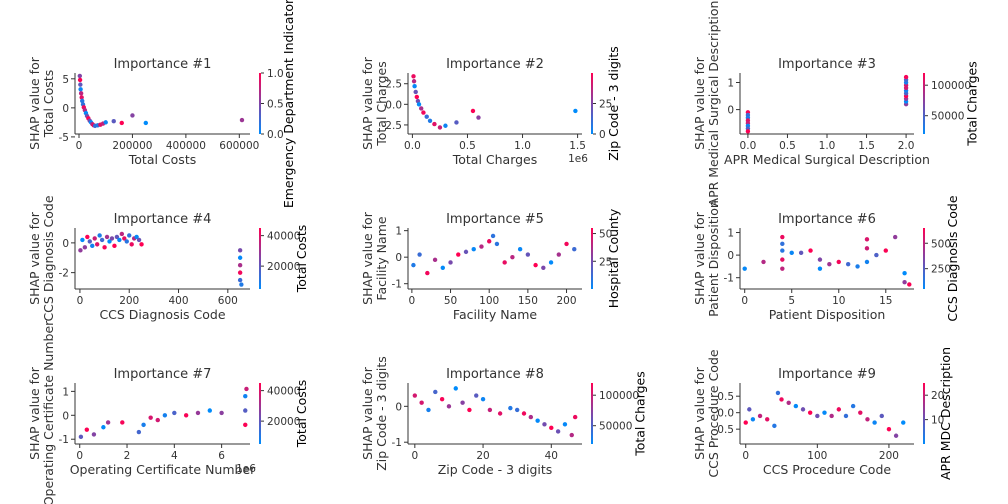 The width and height of the screenshot is (1008, 504). What do you see at coordinates (397, 443) in the screenshot?
I see `y-tick-label: -1` at bounding box center [397, 443].